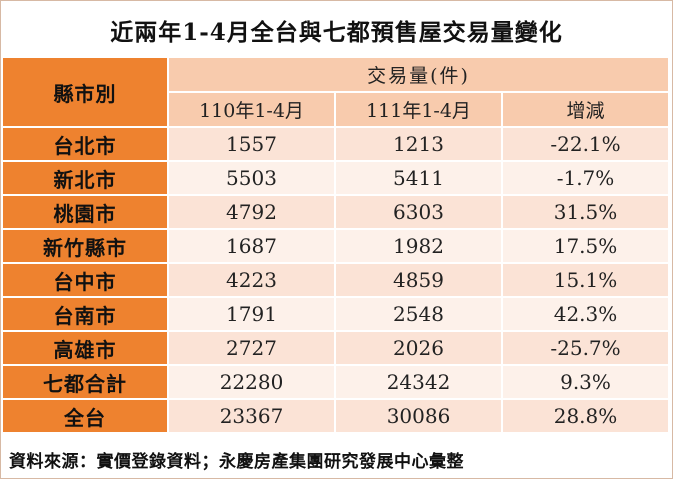  I want to click on header-111: 111年1-4月, so click(419, 110).